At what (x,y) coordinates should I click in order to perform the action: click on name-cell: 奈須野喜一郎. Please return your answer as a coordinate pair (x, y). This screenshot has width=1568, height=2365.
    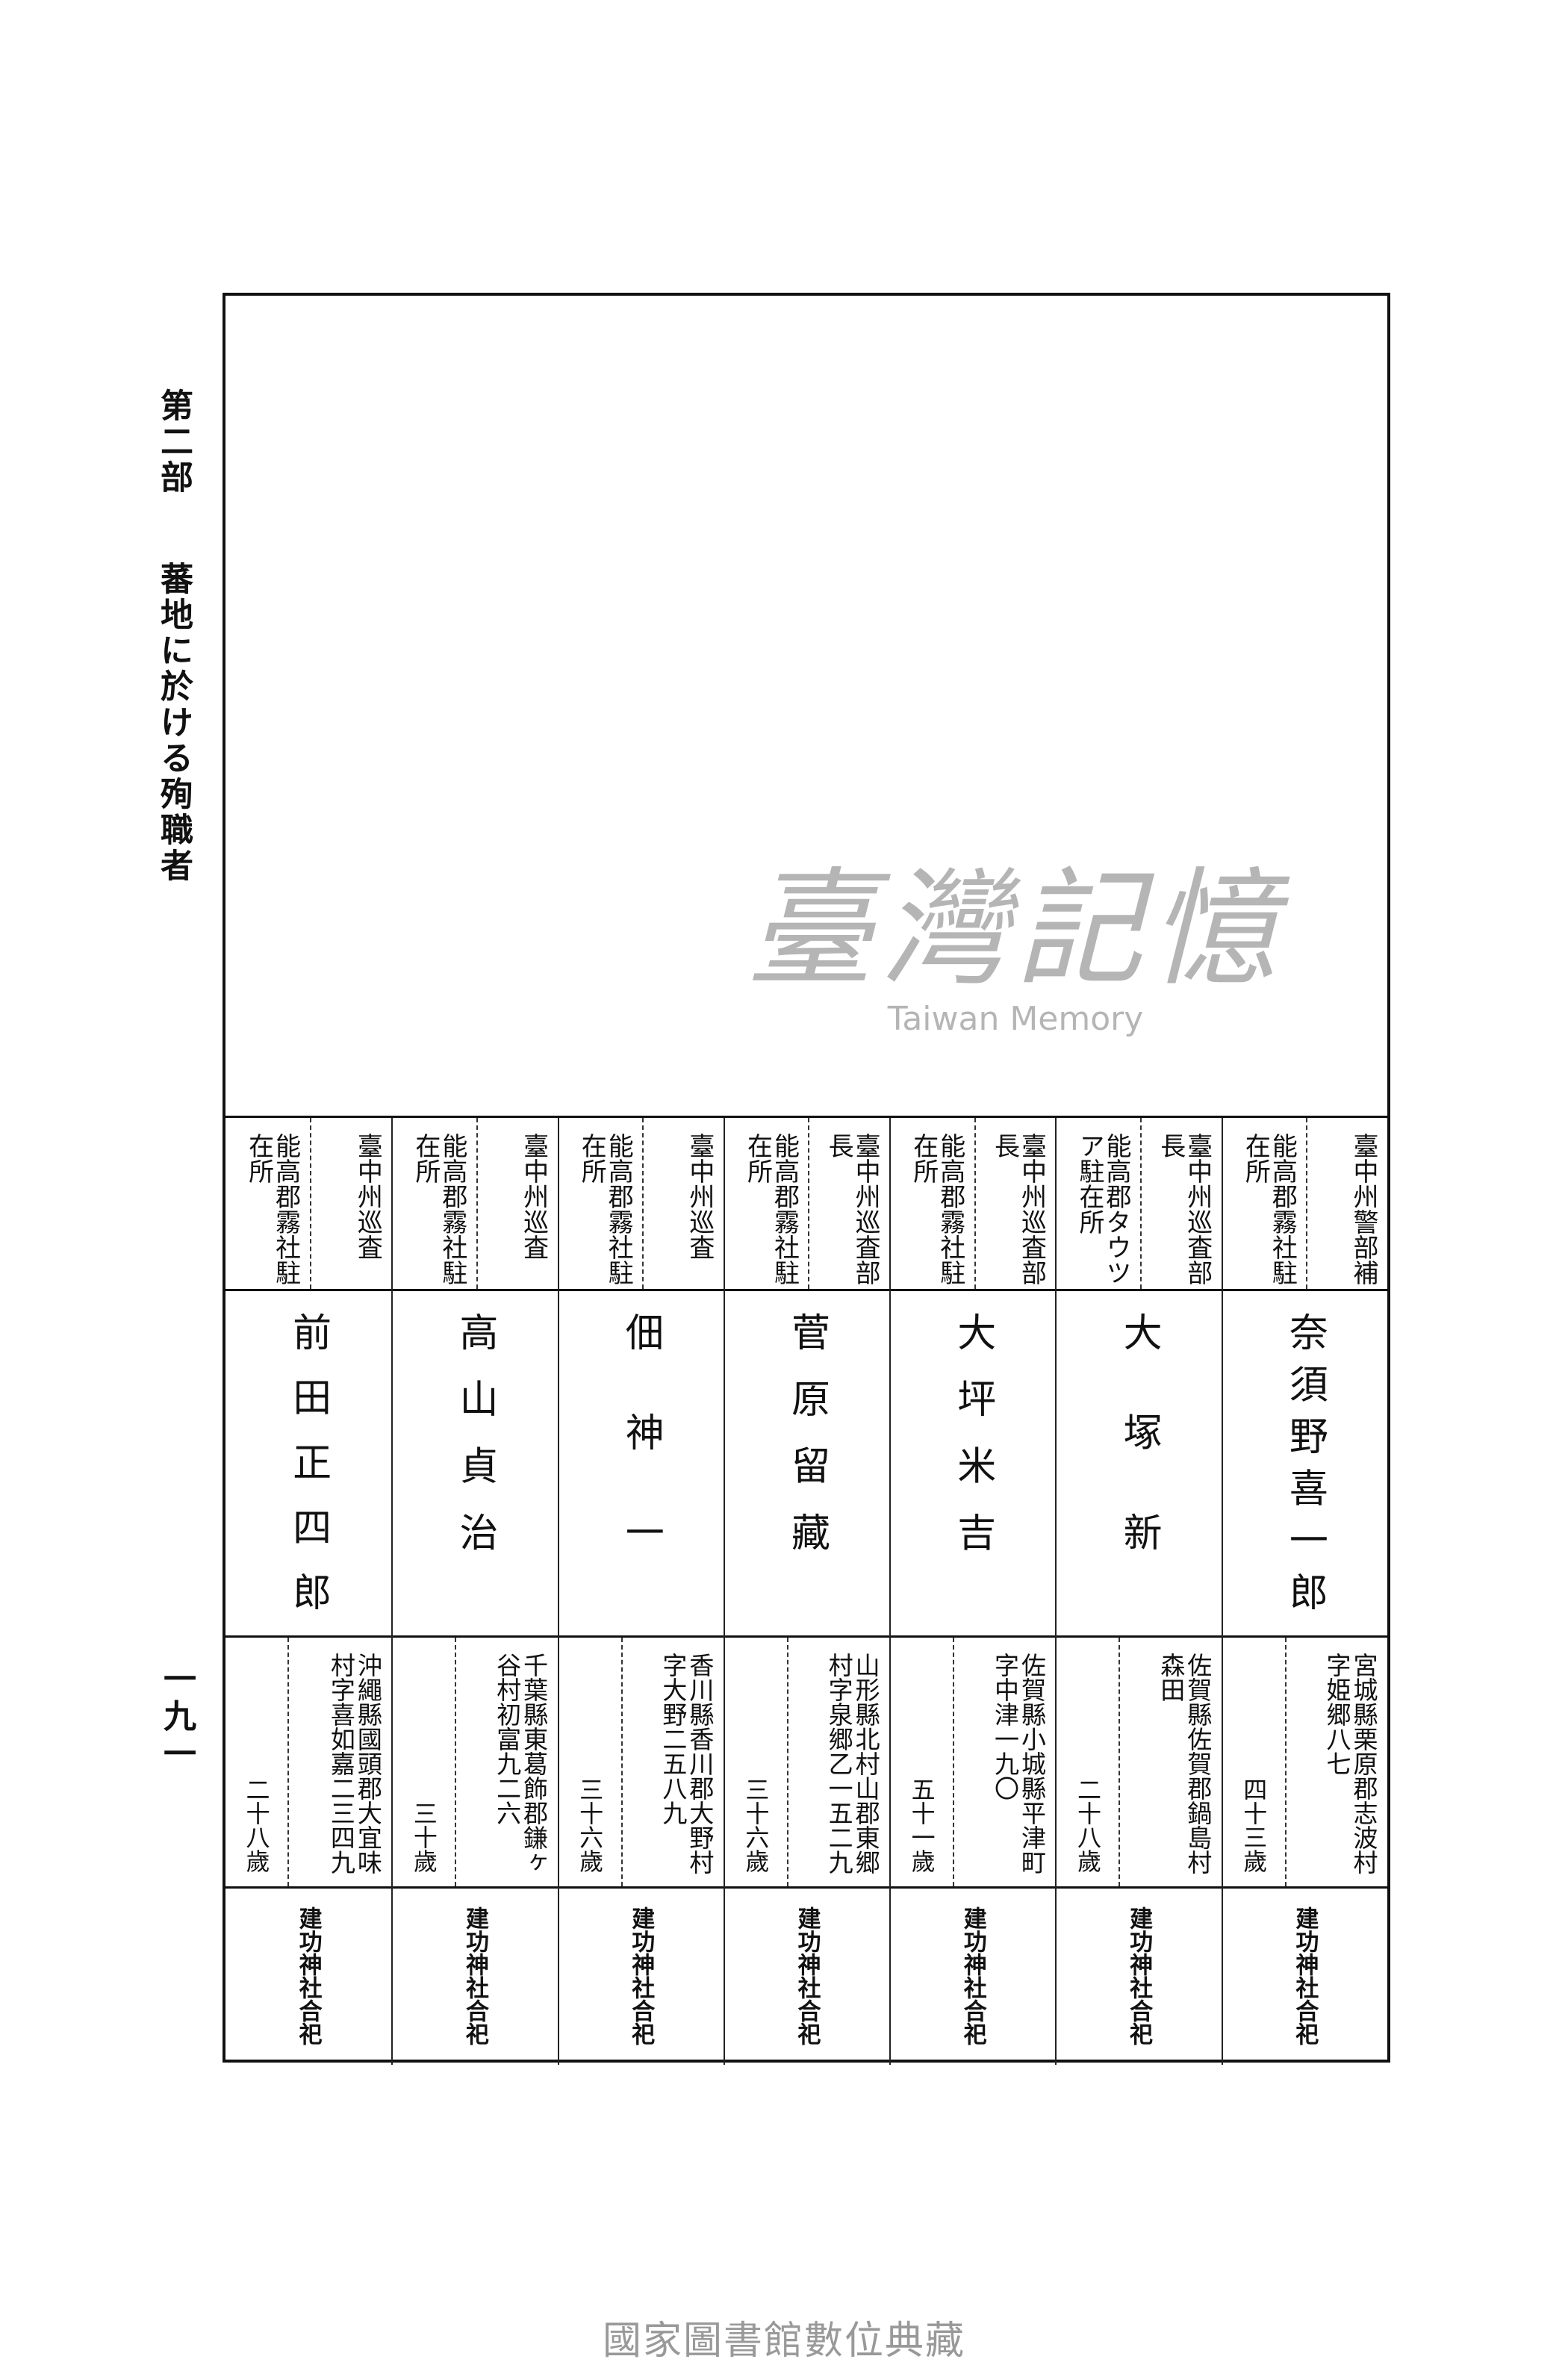
    Looking at the image, I should click on (1304, 1464).